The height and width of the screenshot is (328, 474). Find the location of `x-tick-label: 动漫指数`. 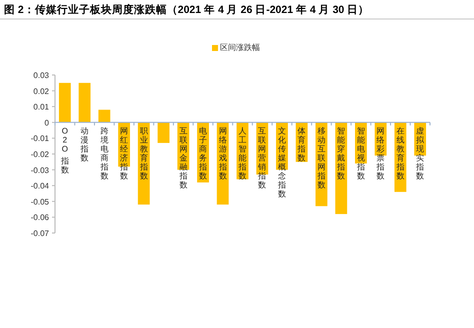

x-tick-label: 动漫指数 is located at coordinates (84, 144).